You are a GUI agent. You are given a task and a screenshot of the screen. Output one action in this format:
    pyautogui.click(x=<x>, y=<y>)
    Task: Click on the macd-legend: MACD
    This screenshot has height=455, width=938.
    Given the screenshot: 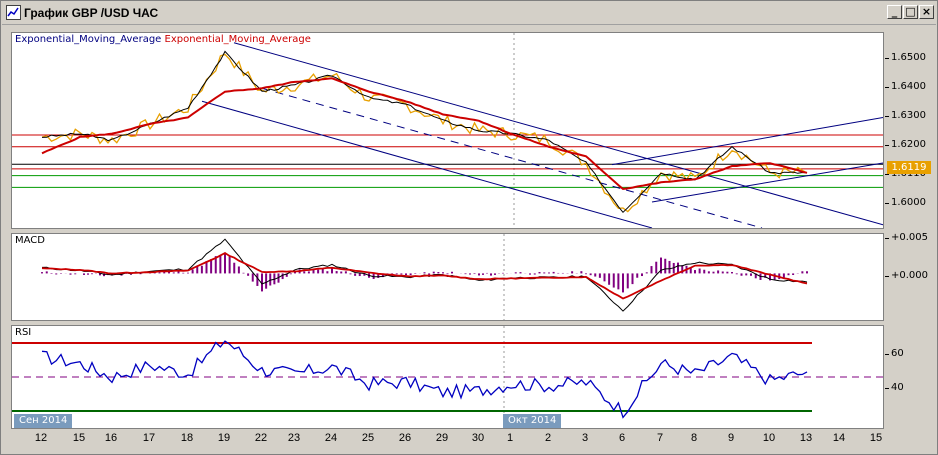 What is the action you would take?
    pyautogui.click(x=30, y=240)
    